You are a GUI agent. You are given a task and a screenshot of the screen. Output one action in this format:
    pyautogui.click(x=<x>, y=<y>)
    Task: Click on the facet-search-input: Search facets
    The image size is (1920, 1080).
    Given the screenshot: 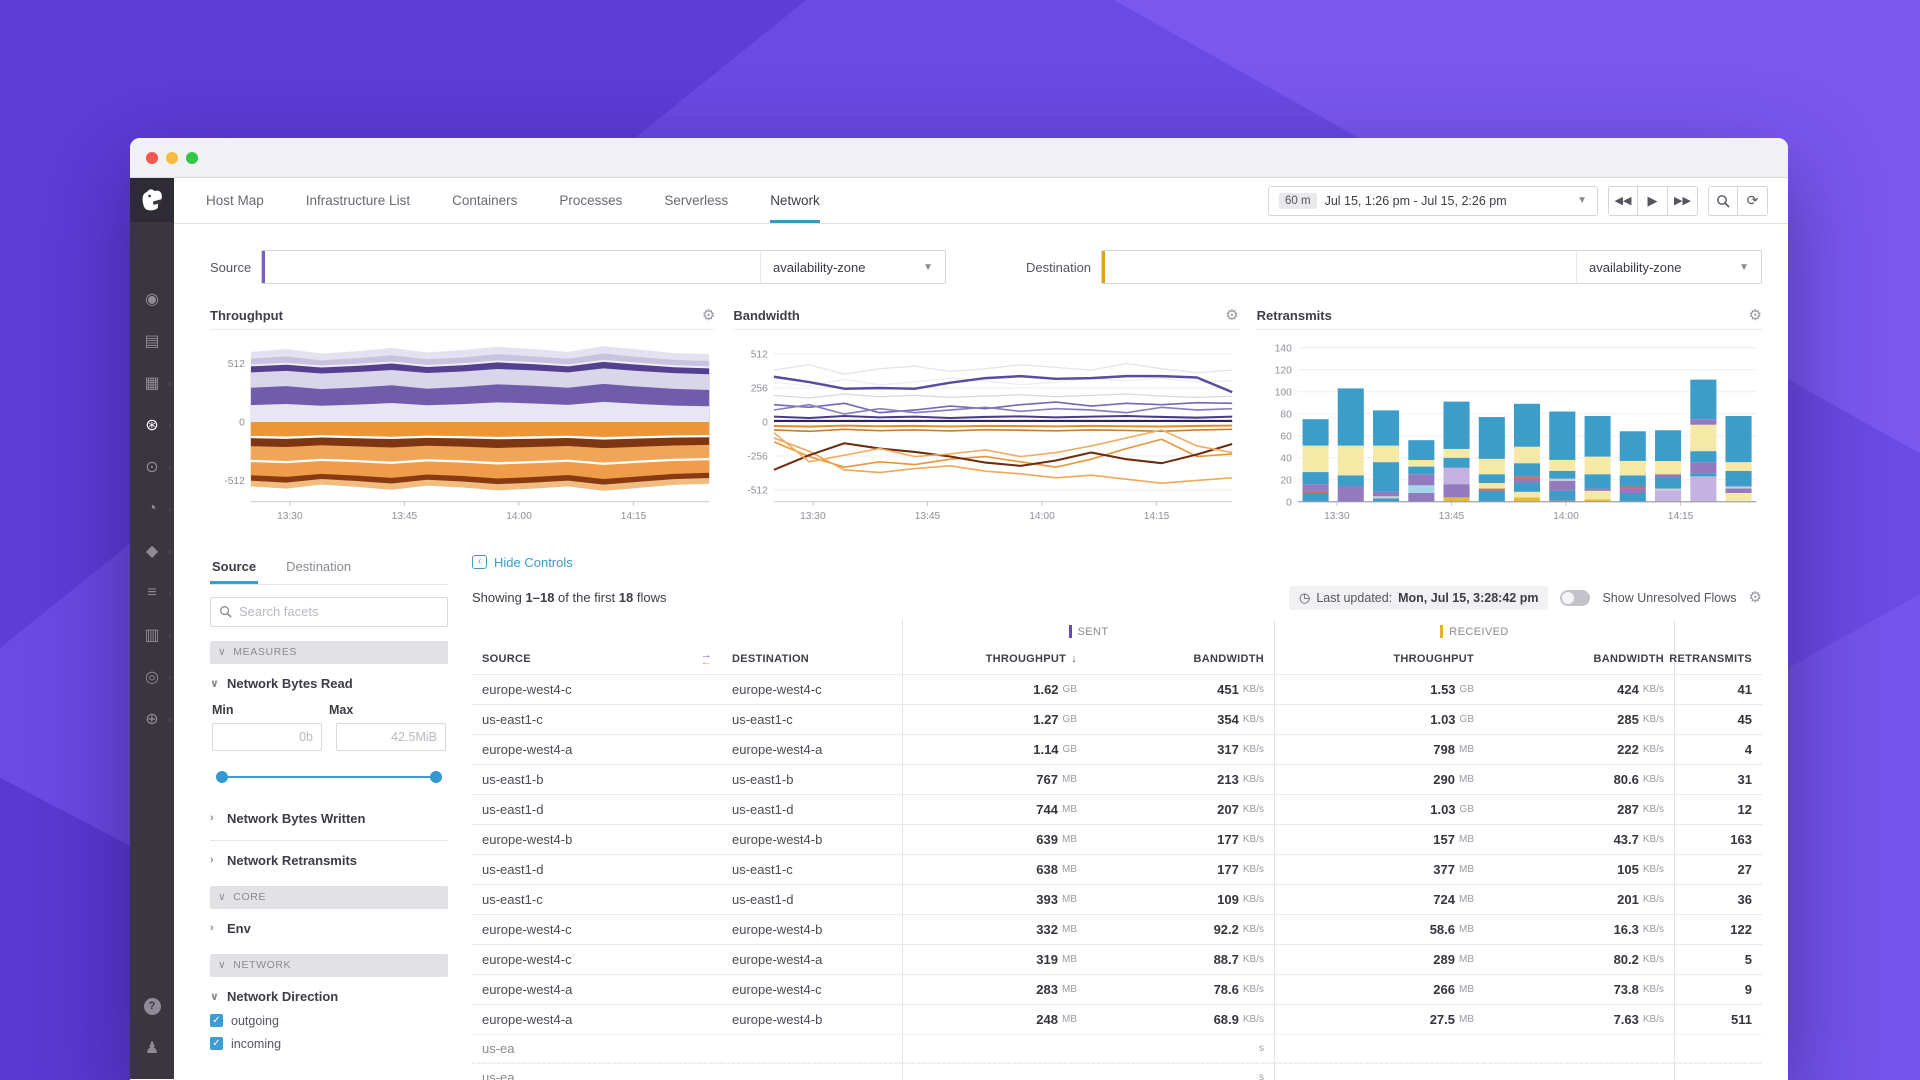 What is the action you would take?
    pyautogui.click(x=329, y=611)
    